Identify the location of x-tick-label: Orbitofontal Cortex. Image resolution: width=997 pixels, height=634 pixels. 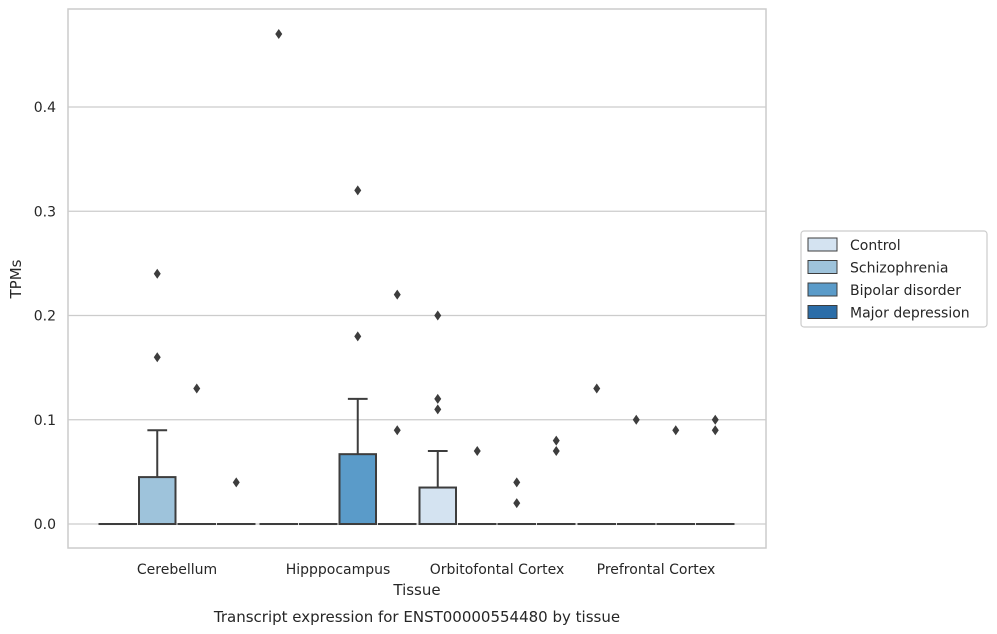
(497, 570).